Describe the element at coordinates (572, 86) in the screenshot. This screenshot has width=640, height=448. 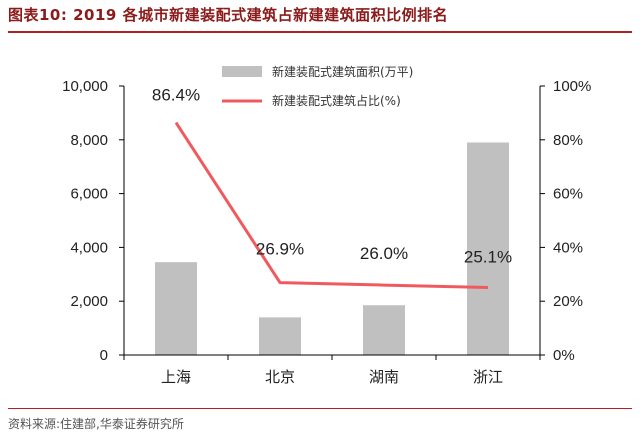
I see `right-tick-label-5: 100%` at that location.